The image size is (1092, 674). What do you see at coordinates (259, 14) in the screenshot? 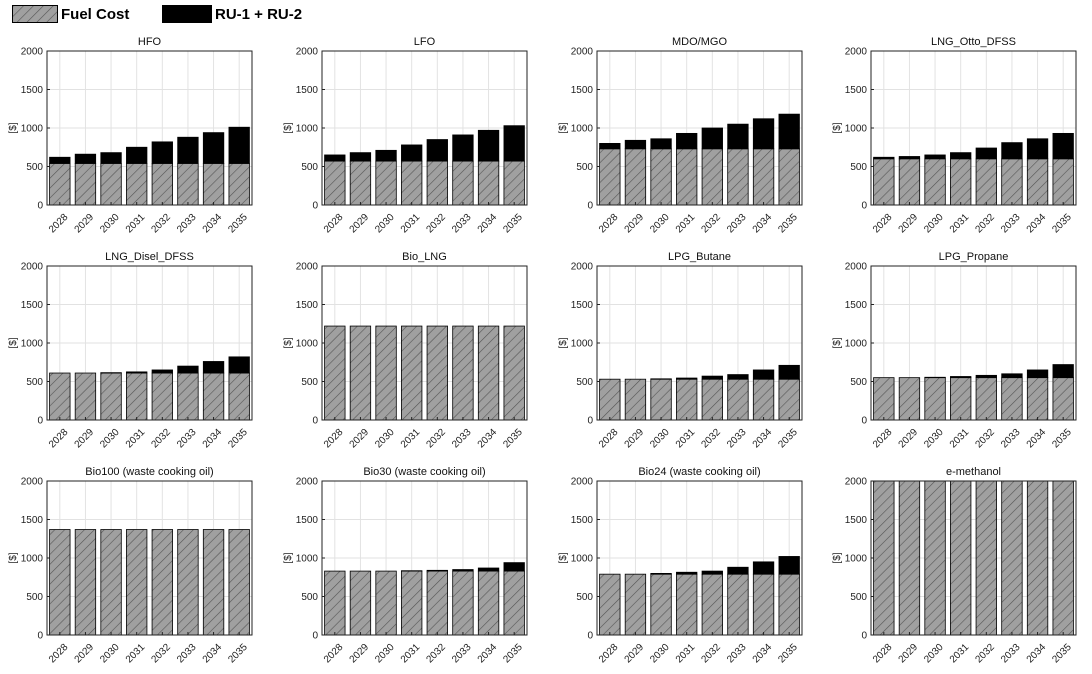
I see `legend-label-ru: RU-1 + RU-2` at bounding box center [259, 14].